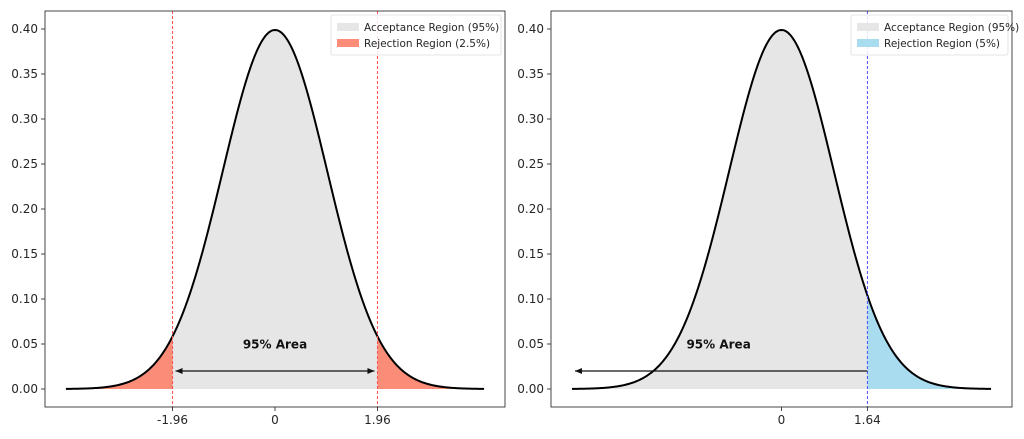 The height and width of the screenshot is (439, 1024). What do you see at coordinates (377, 420) in the screenshot?
I see `x-tick-label: 1.96` at bounding box center [377, 420].